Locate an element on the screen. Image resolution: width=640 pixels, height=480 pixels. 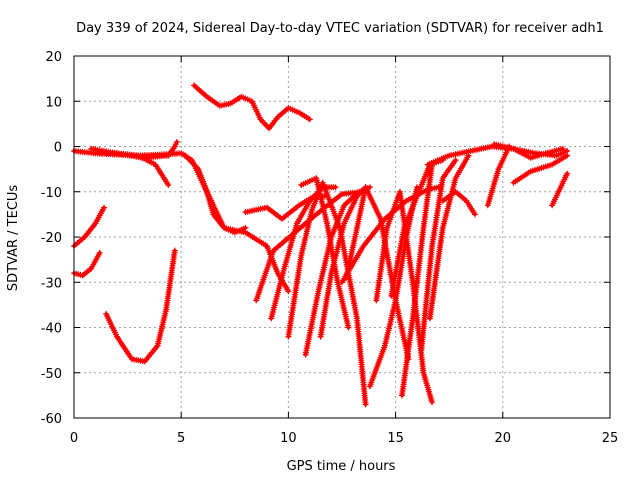
series-s14 is located at coordinates (343, 262).